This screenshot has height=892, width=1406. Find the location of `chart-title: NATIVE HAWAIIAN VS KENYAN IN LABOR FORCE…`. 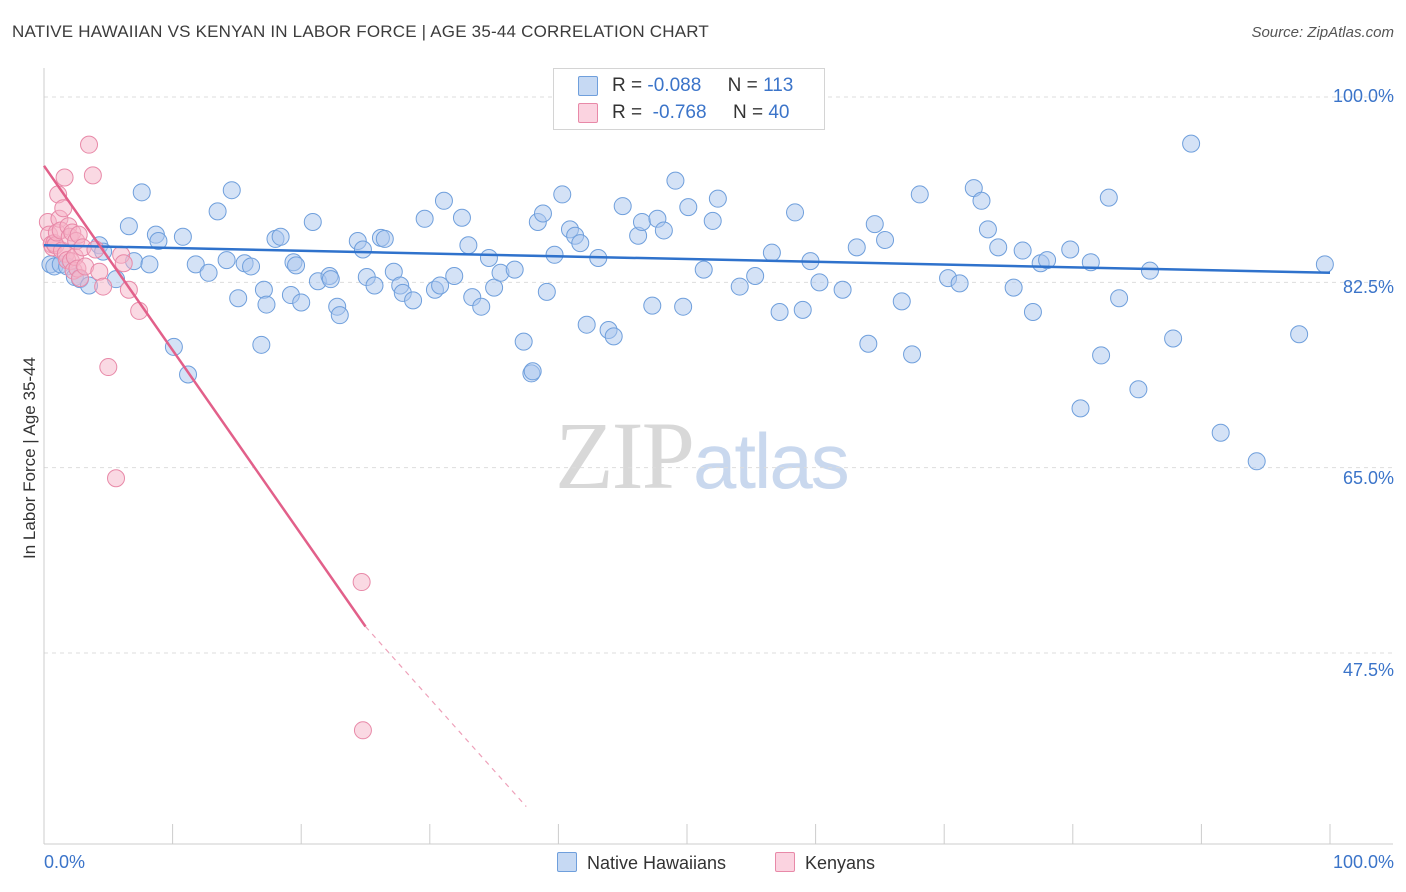

chart-title: NATIVE HAWAIIAN VS KENYAN IN LABOR FORCE… is located at coordinates (360, 31).